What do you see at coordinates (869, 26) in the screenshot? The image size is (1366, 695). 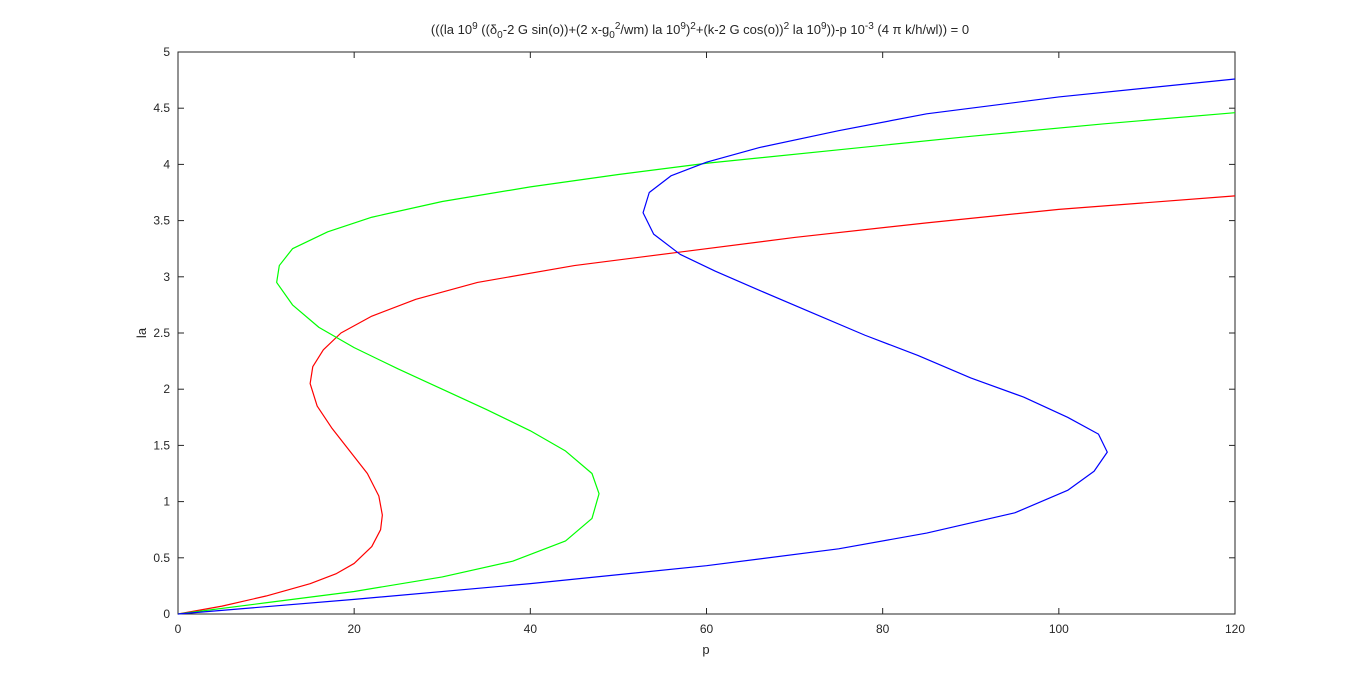 I see `title-segment: -3` at bounding box center [869, 26].